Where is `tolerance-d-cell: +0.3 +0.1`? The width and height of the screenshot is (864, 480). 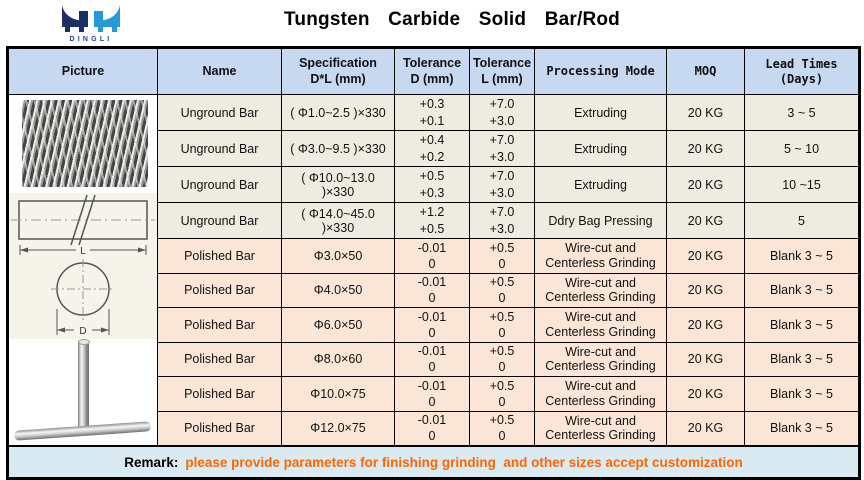
tolerance-d-cell: +0.3 +0.1 is located at coordinates (432, 112).